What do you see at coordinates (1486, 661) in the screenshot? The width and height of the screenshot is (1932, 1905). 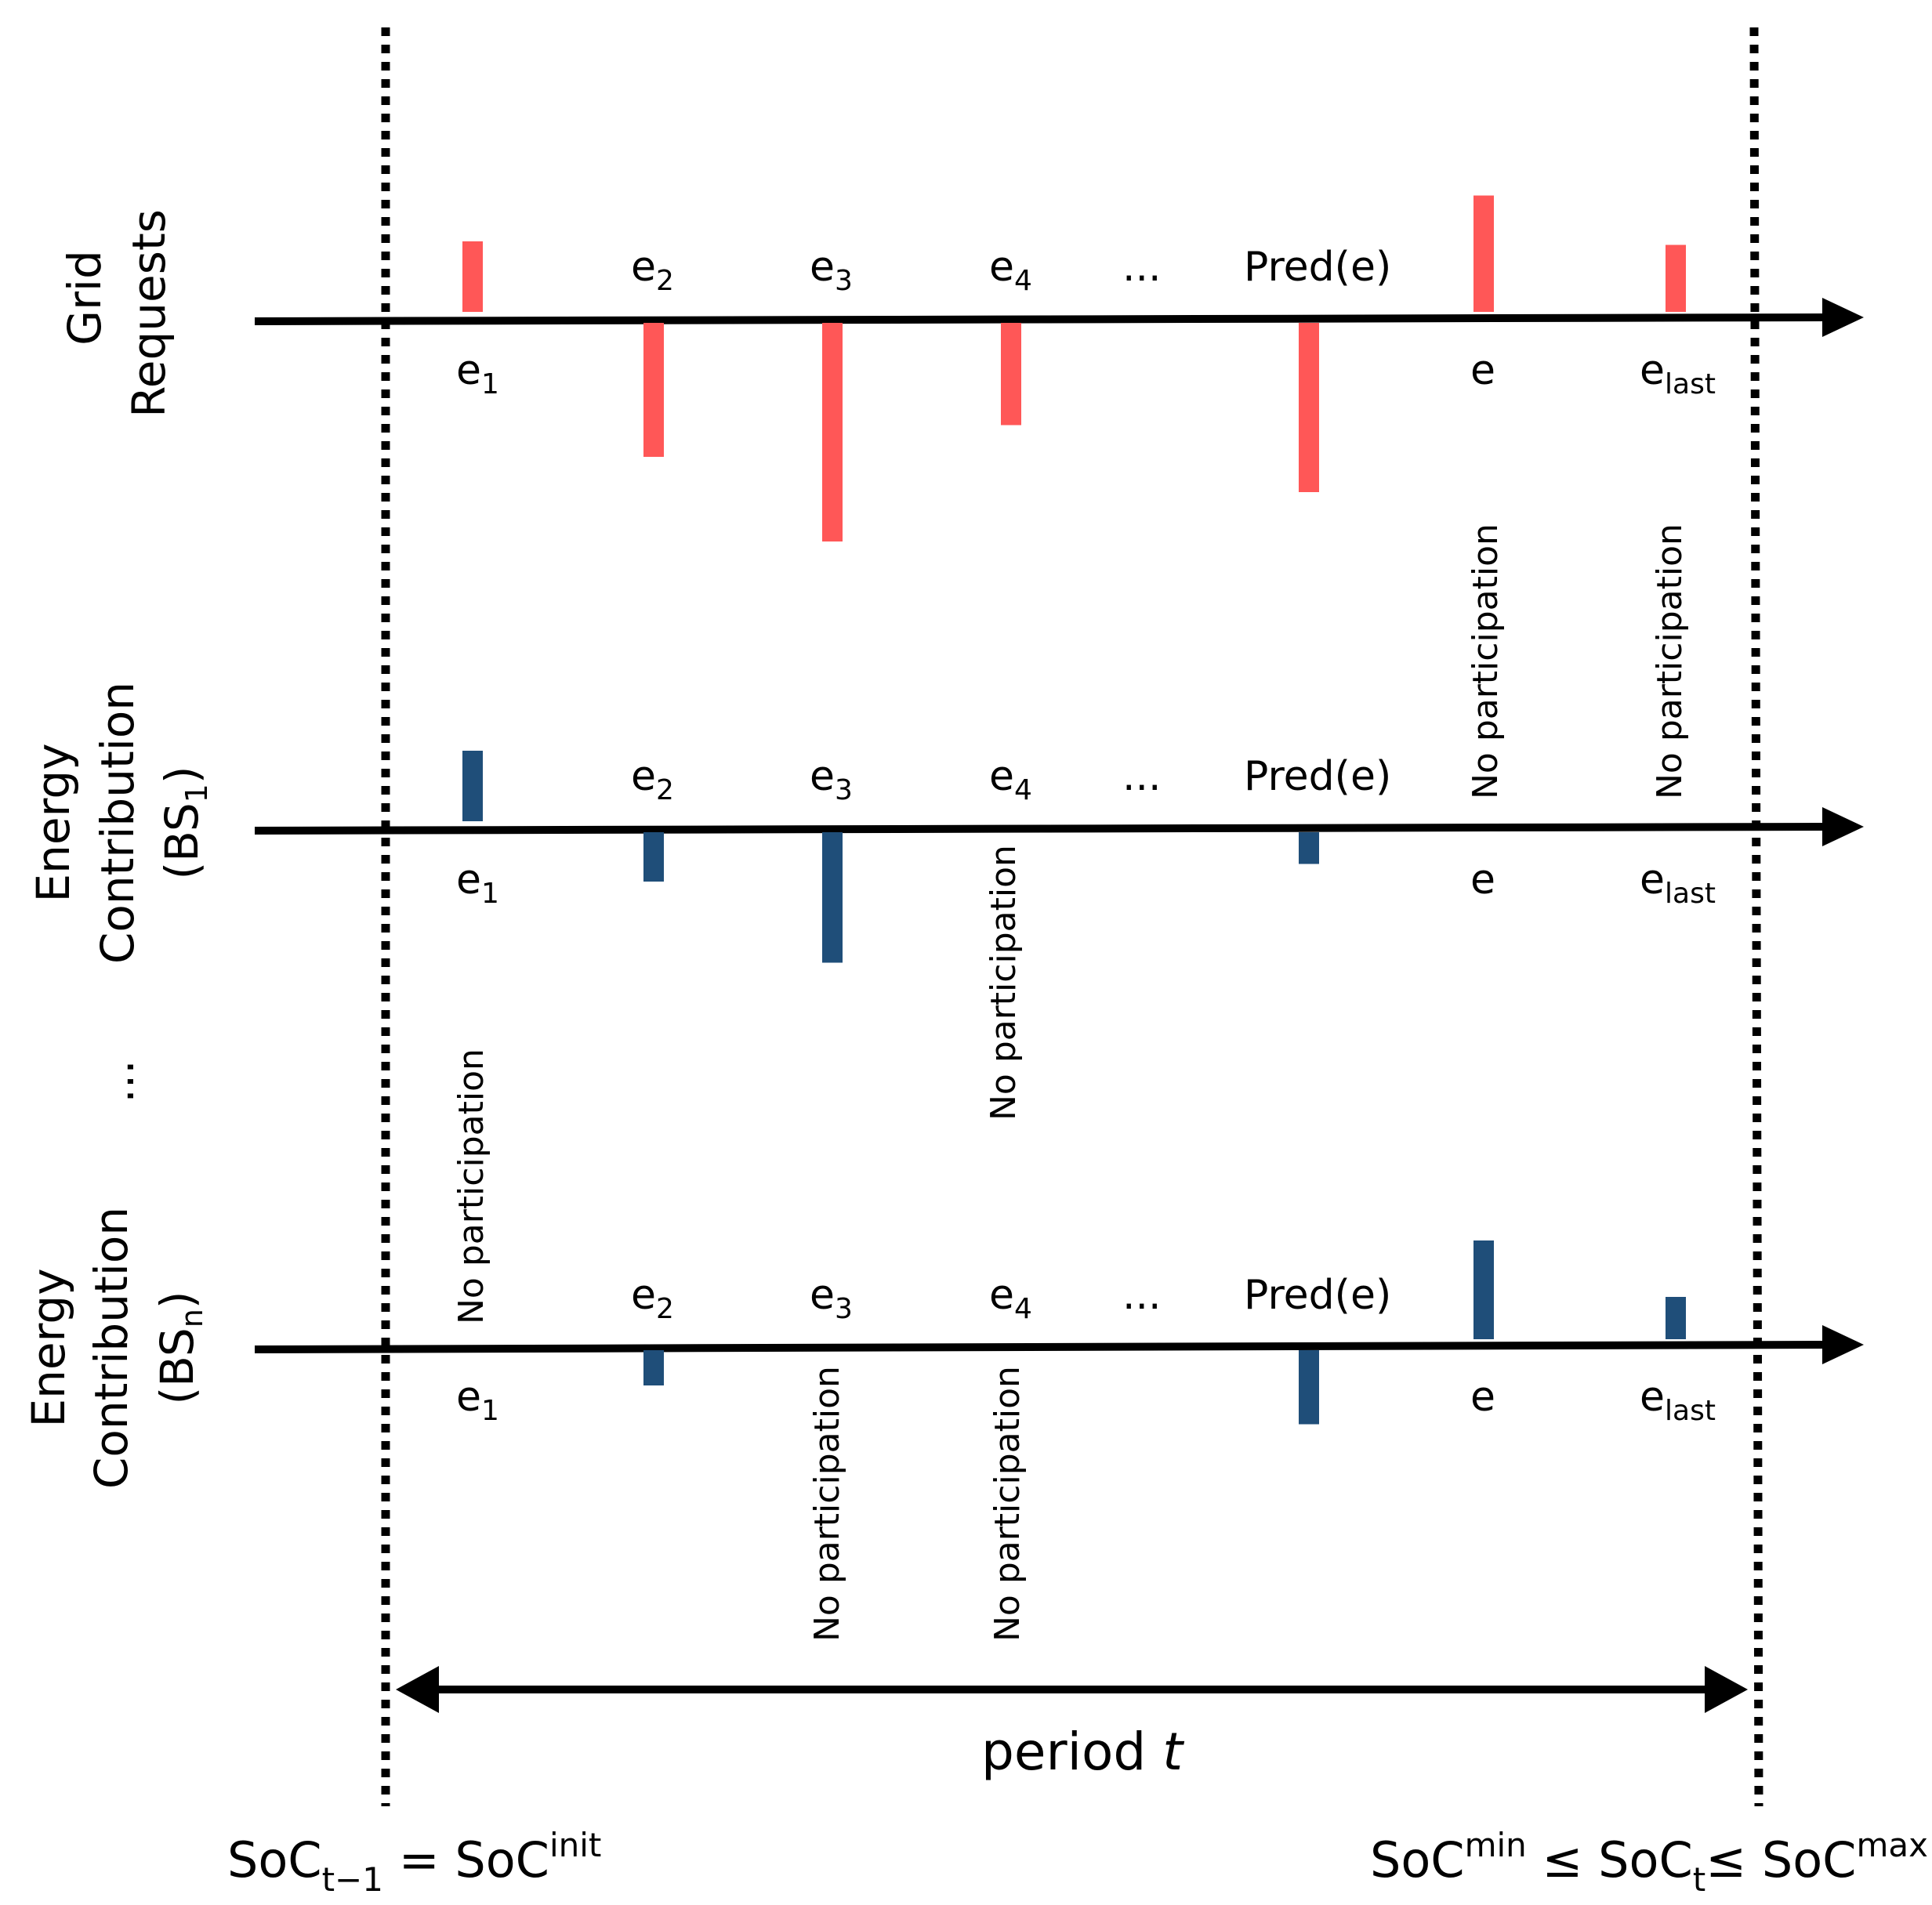 I see `no-participation-bs1-e: No participation` at bounding box center [1486, 661].